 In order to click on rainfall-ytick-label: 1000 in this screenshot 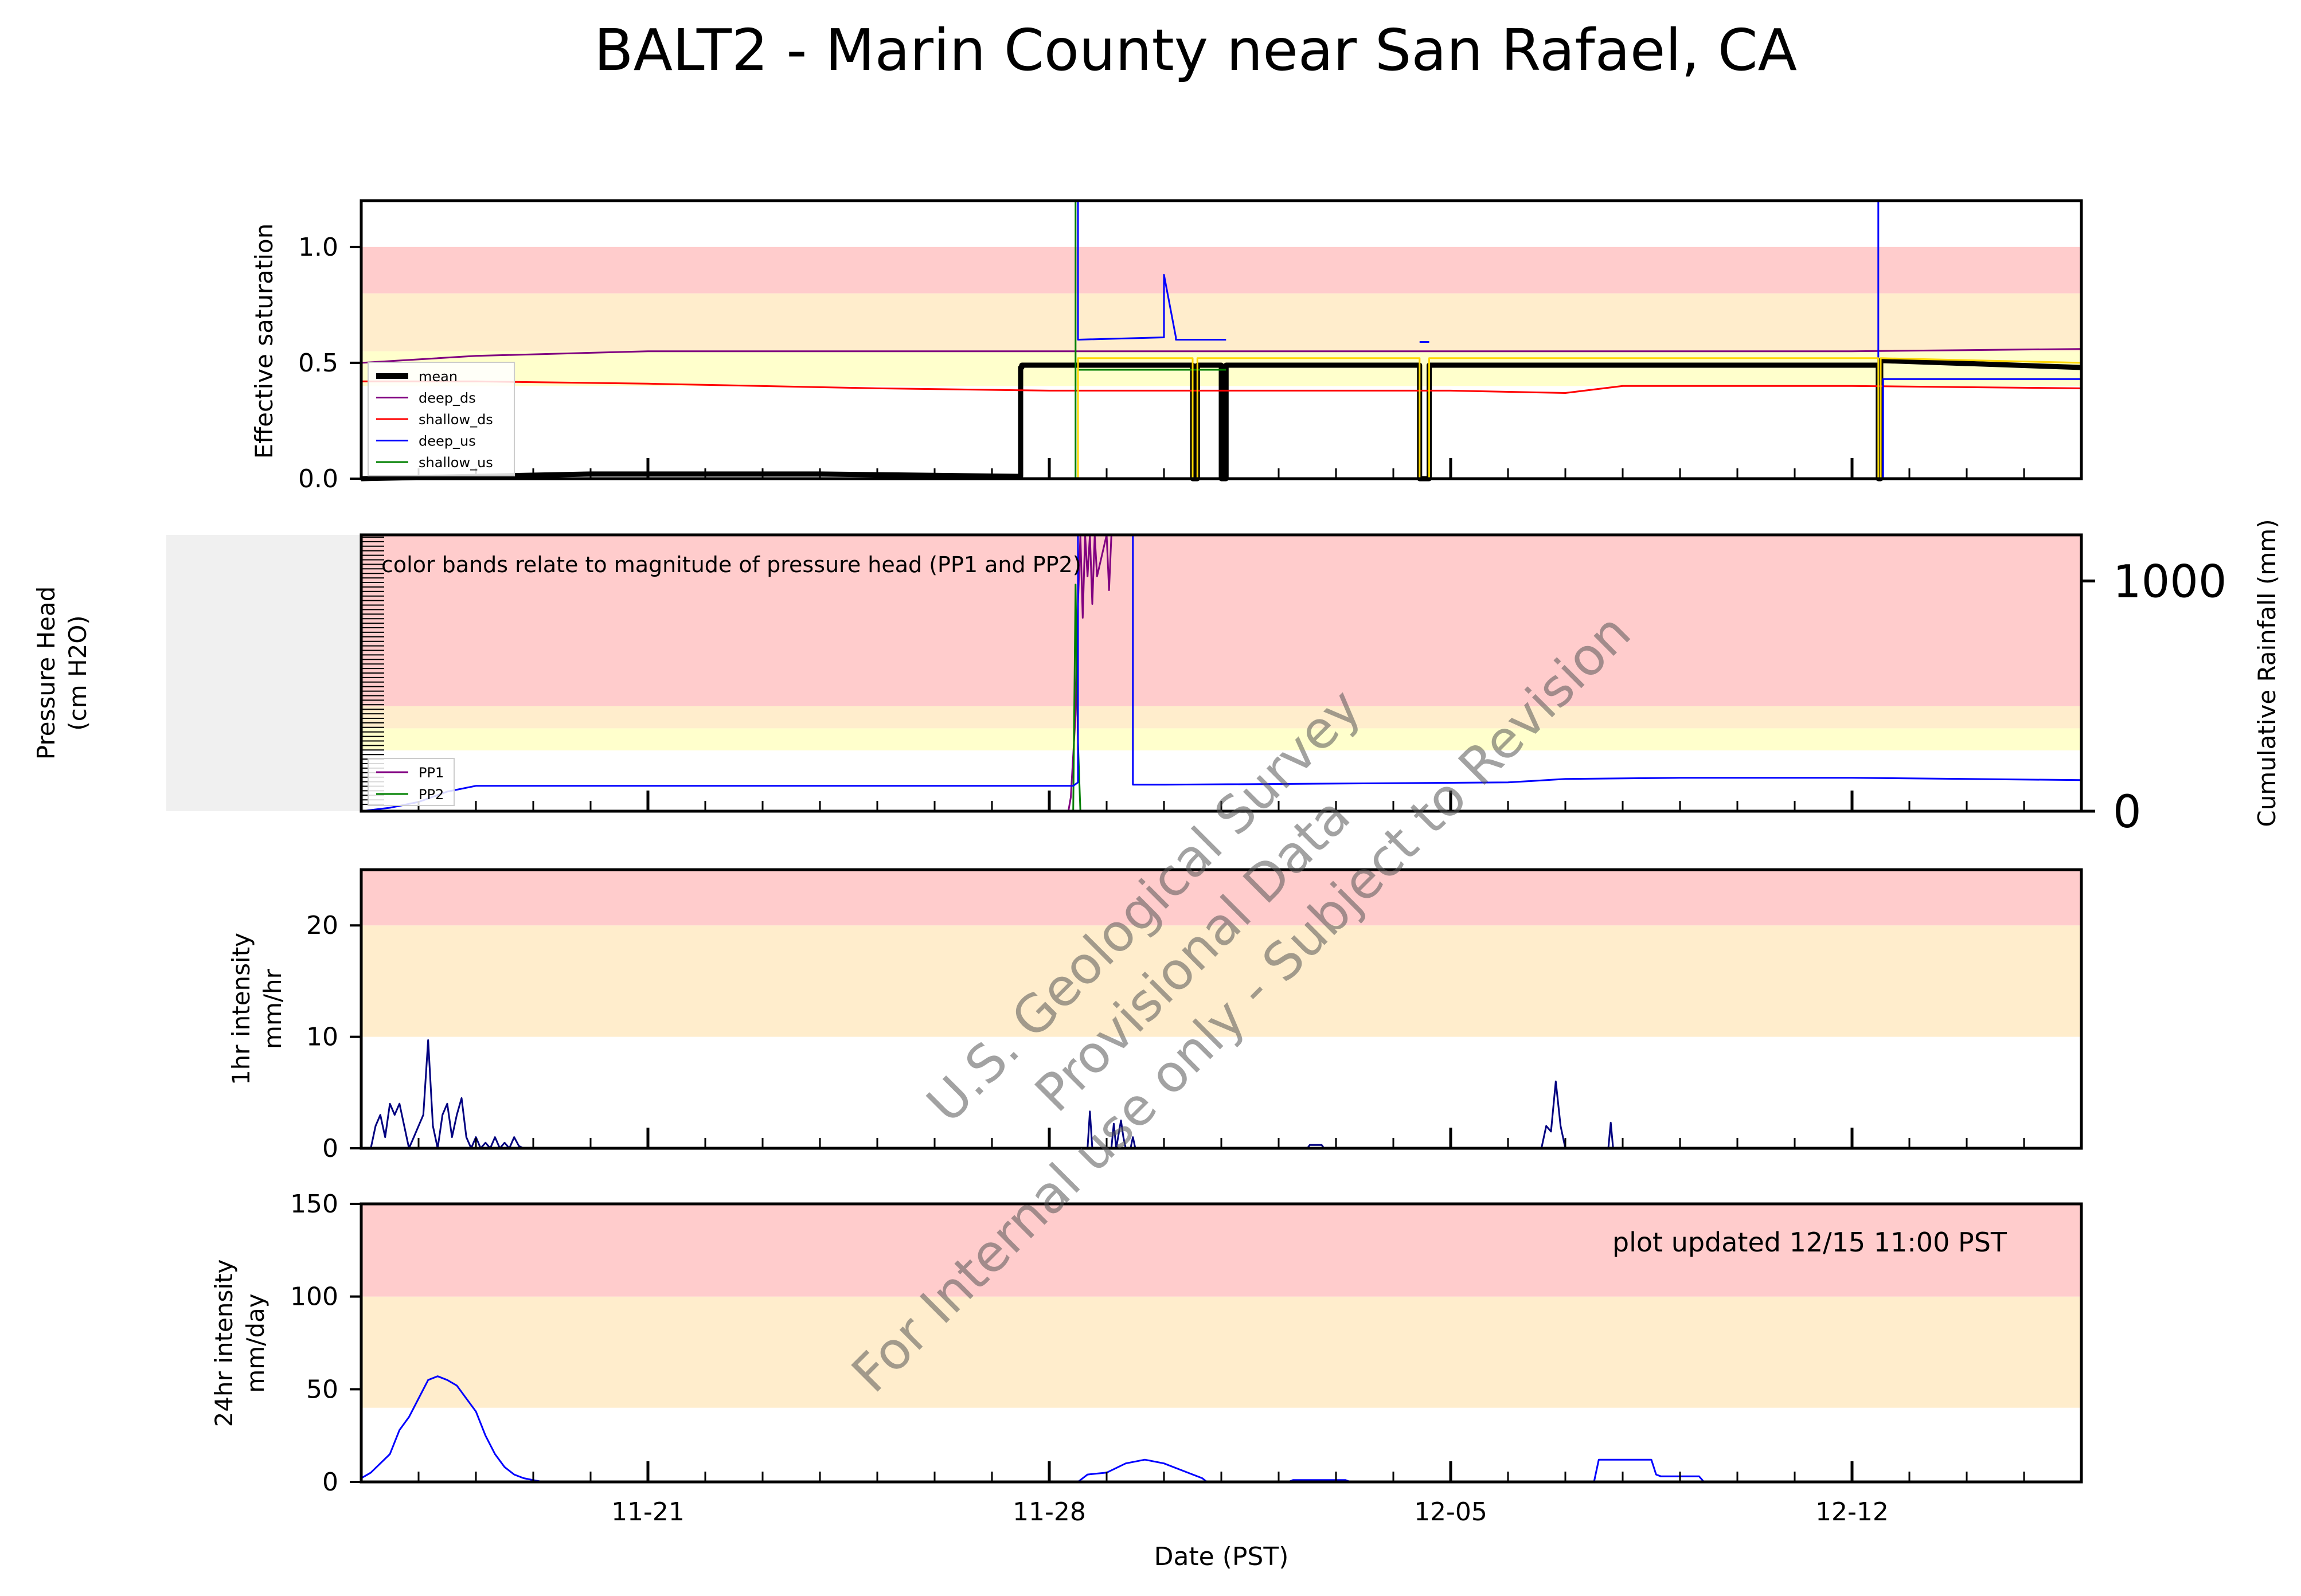, I will do `click(2170, 582)`.